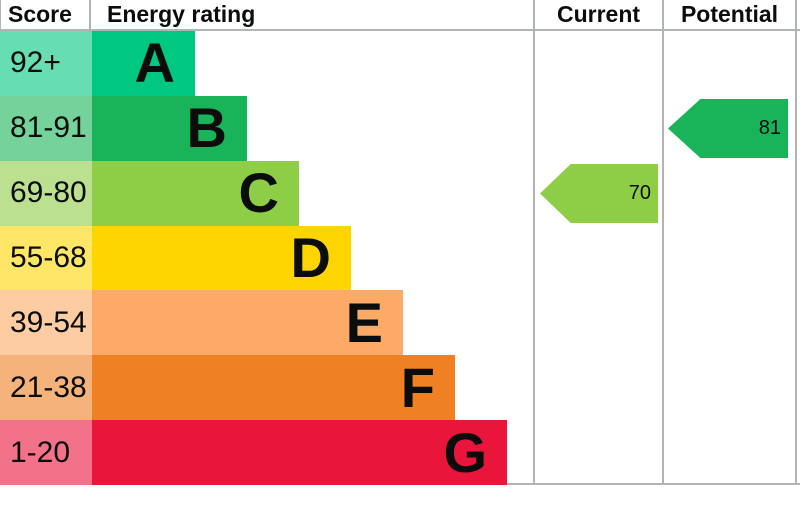  Describe the element at coordinates (195, 193) in the screenshot. I see `band-bar-c: C` at that location.